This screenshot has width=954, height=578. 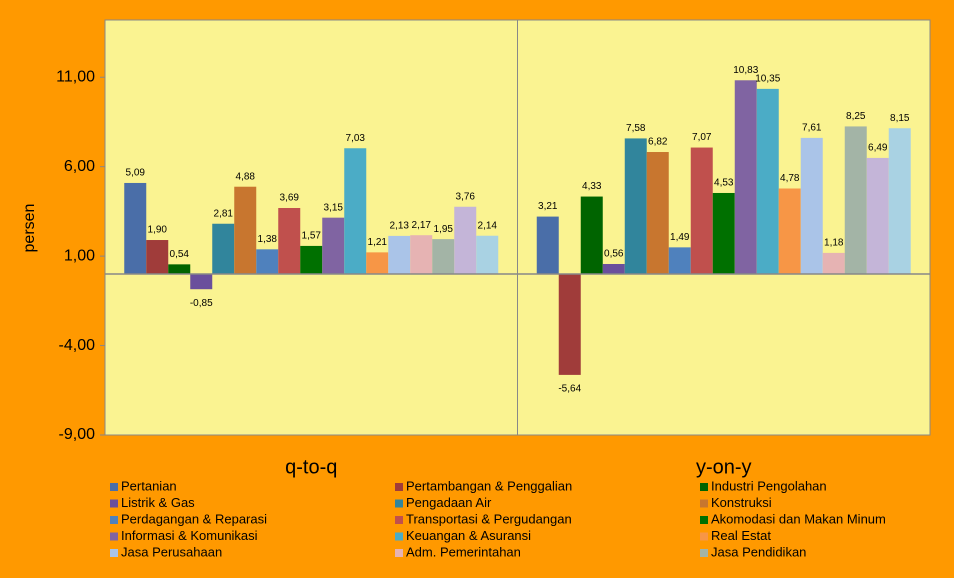 I want to click on data-label: 1,18, so click(x=834, y=243).